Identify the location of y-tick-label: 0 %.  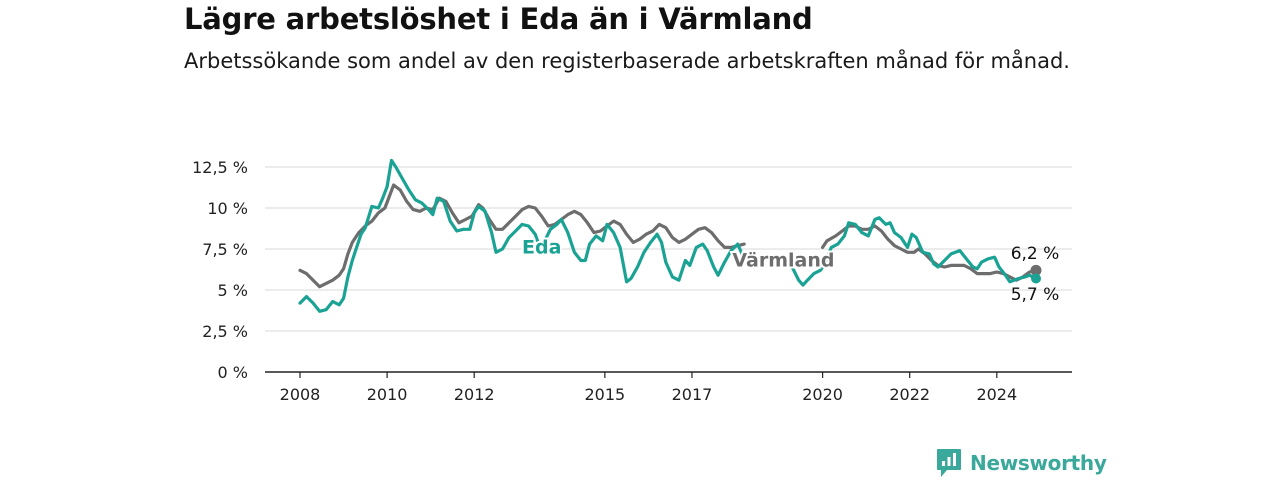
(233, 372).